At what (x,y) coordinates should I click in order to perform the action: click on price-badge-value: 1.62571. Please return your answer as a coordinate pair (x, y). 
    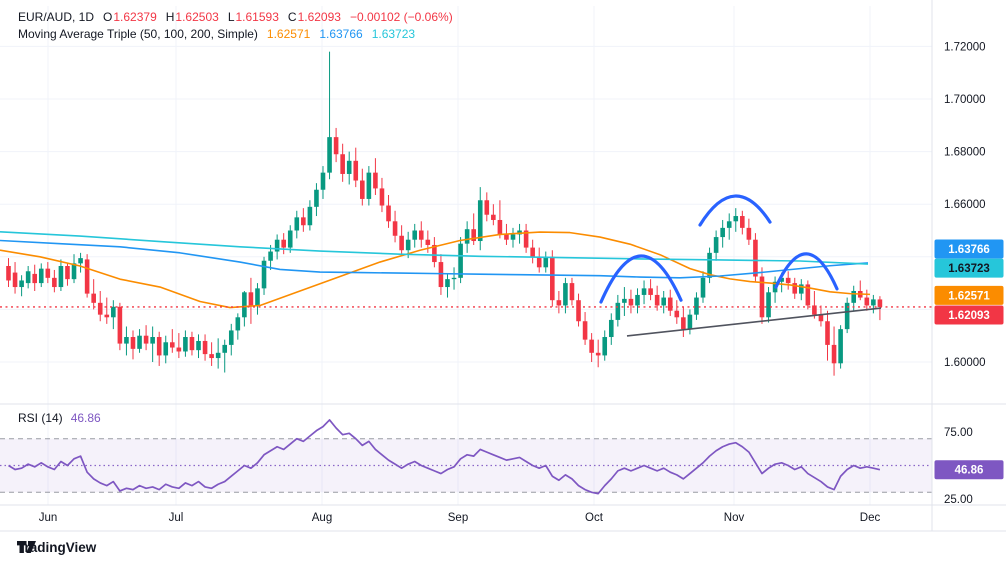
    Looking at the image, I should click on (969, 296).